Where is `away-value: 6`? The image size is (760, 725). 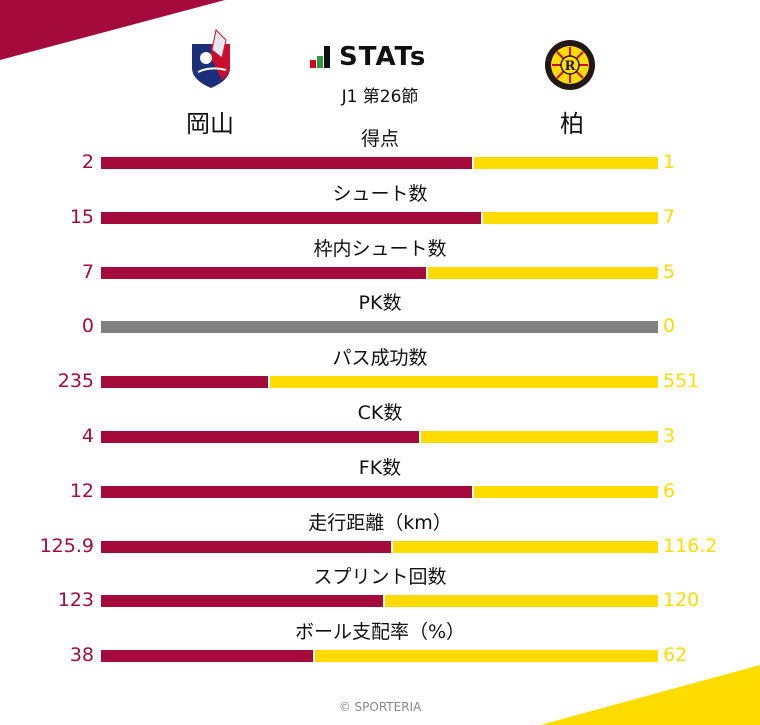
away-value: 6 is located at coordinates (669, 490).